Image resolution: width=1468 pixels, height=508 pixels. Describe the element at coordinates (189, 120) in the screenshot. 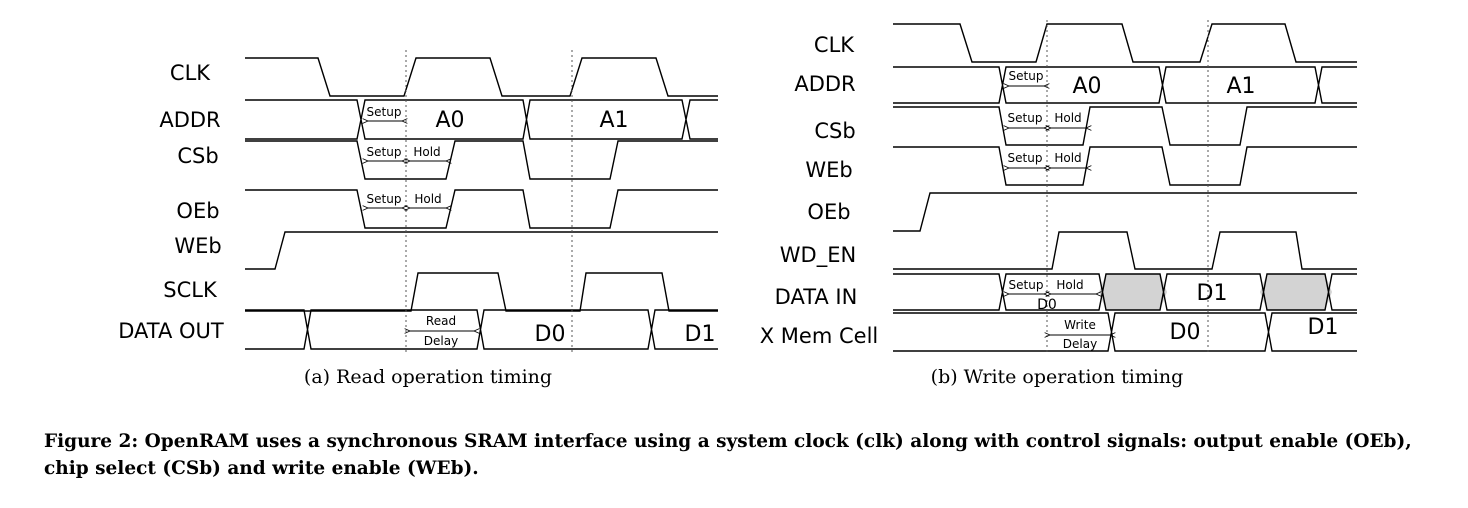

I see `read-signal-addr-label: ADDR` at that location.